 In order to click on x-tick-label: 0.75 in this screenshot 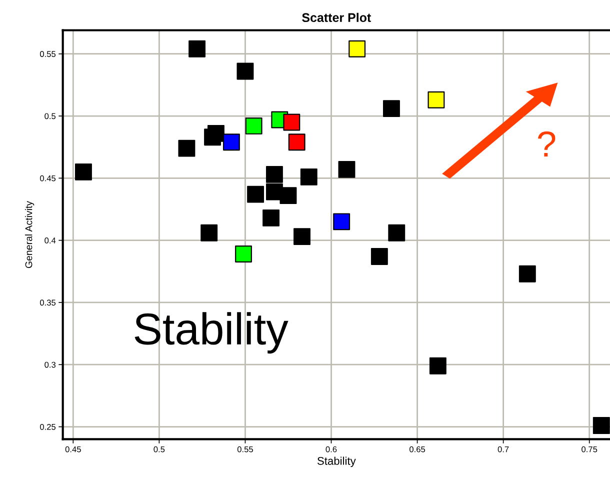, I will do `click(590, 449)`.